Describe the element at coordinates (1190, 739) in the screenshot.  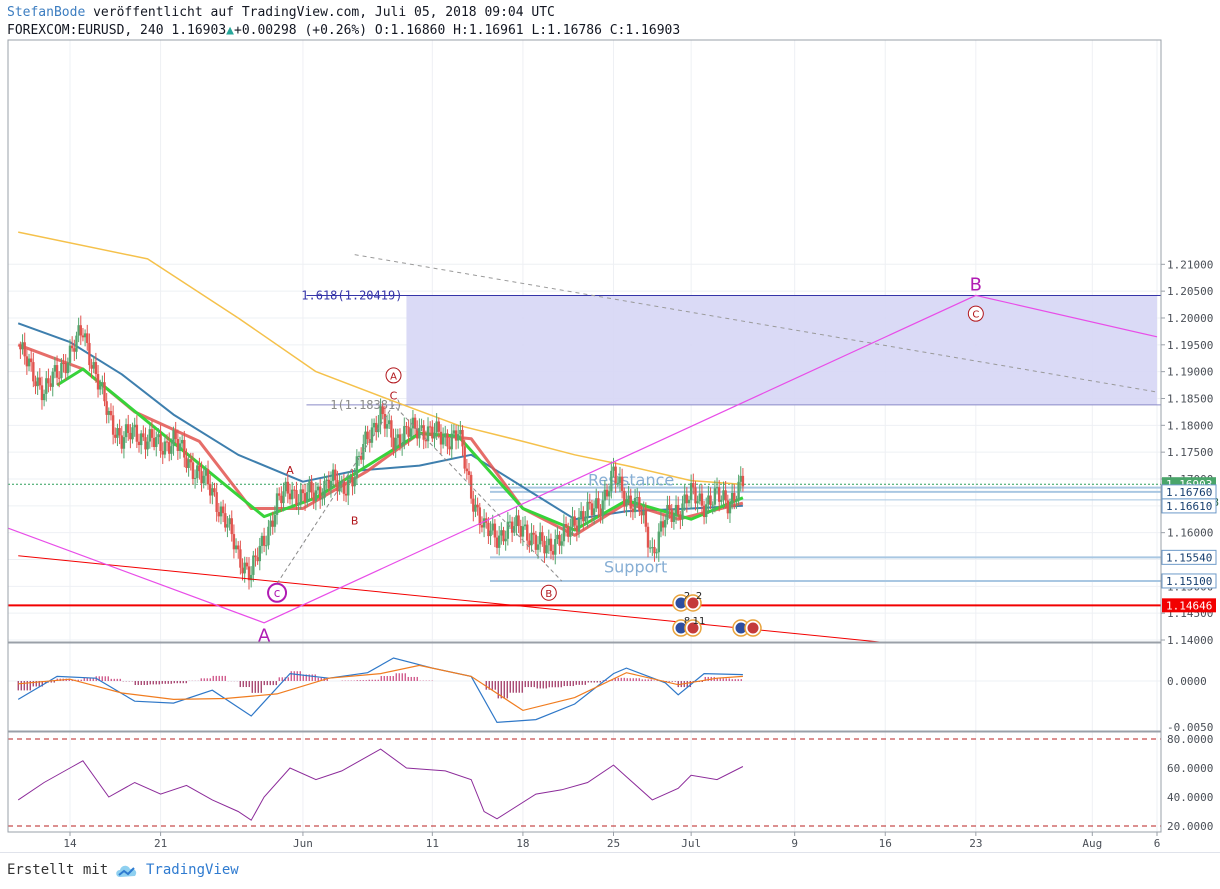
I see `rsi-tick-label: 80.0000` at that location.